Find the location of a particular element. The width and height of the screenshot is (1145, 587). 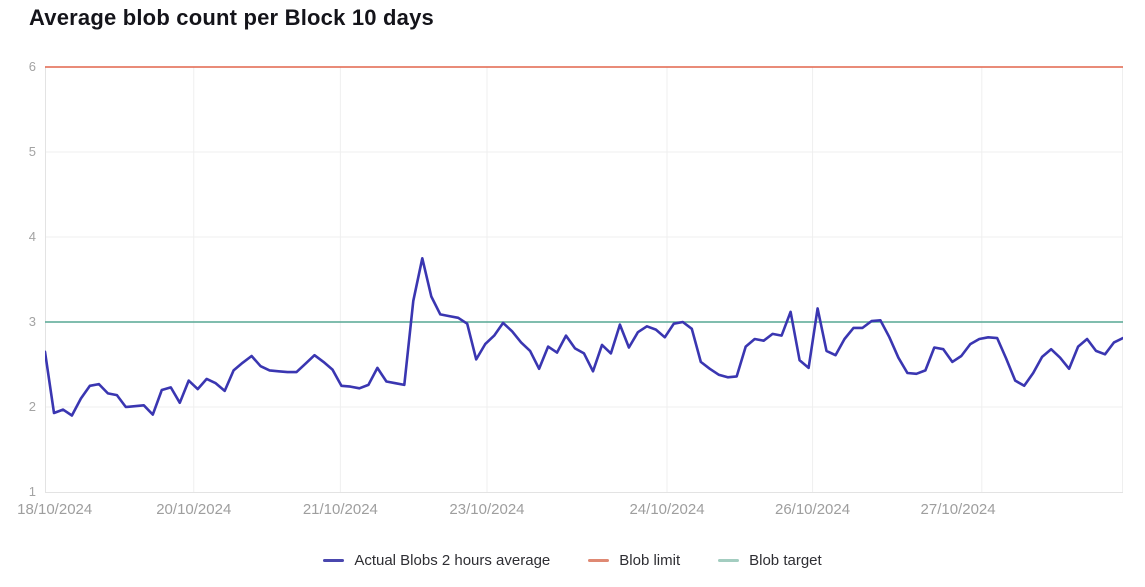

legend-item-blob-limit: Blob limit is located at coordinates (634, 560).